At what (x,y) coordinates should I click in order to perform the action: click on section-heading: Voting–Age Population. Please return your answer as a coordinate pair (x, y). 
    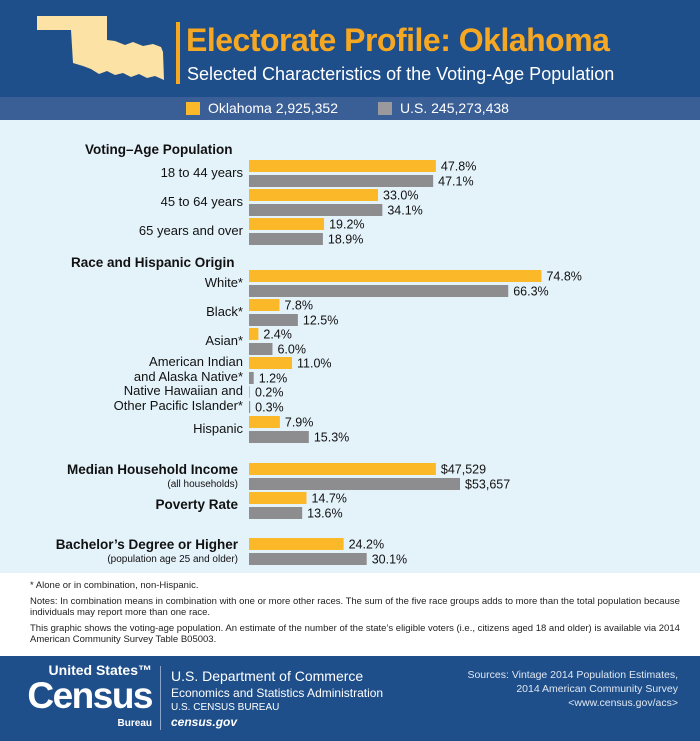
    Looking at the image, I should click on (159, 149).